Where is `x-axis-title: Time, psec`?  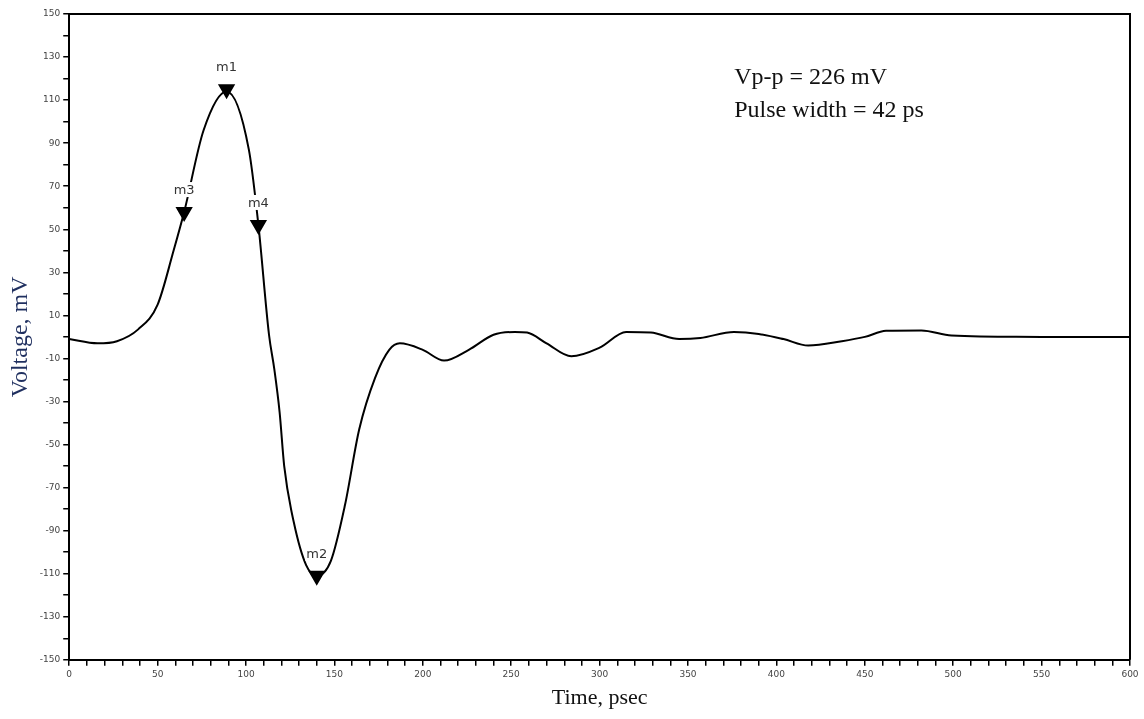
x-axis-title: Time, psec is located at coordinates (599, 696).